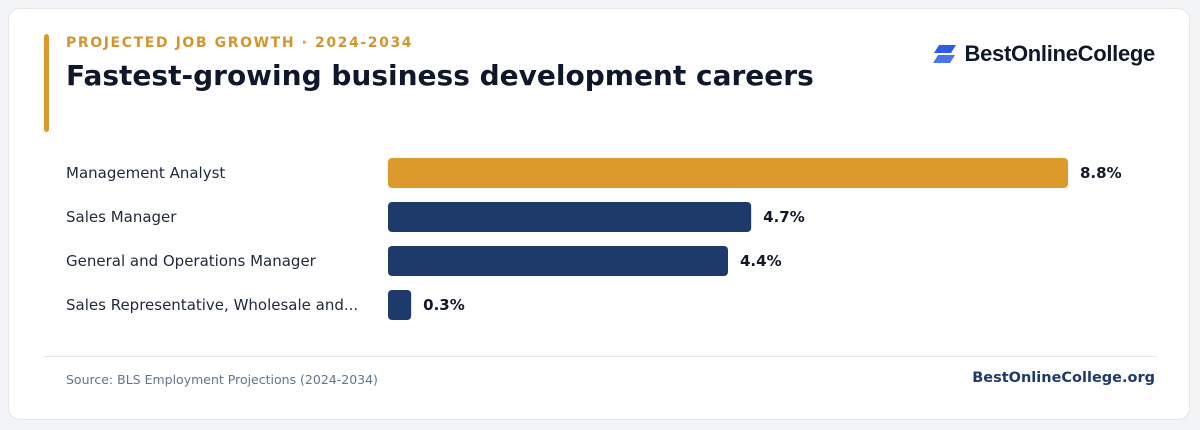  Describe the element at coordinates (121, 217) in the screenshot. I see `category-label: Sales Manager` at that location.